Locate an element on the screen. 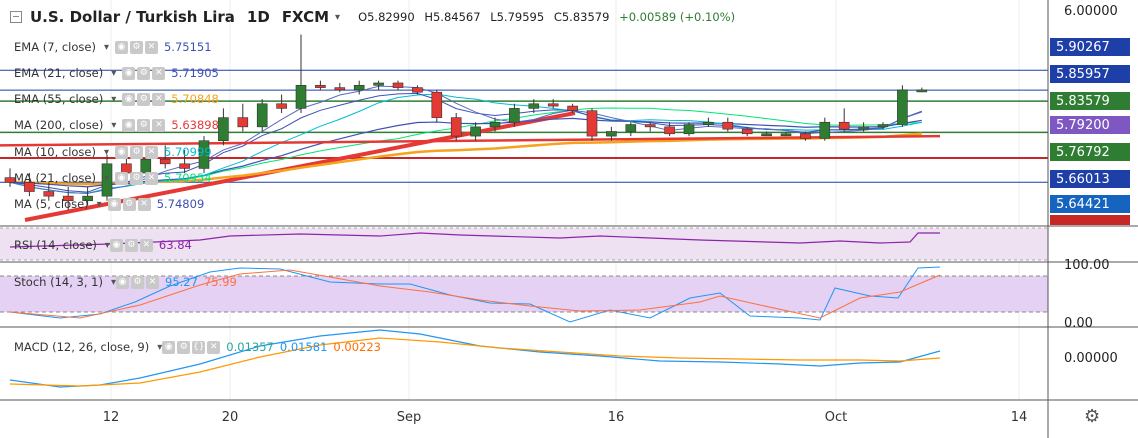 This screenshot has width=1138, height=438. indicator-name: MA (200, close) is located at coordinates (59, 125).